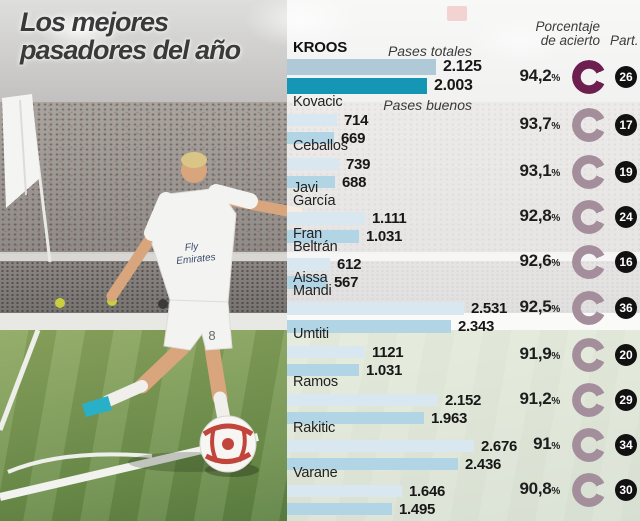 The image size is (640, 521). Describe the element at coordinates (540, 353) in the screenshot. I see `accuracy-percent: 91,9%` at that location.